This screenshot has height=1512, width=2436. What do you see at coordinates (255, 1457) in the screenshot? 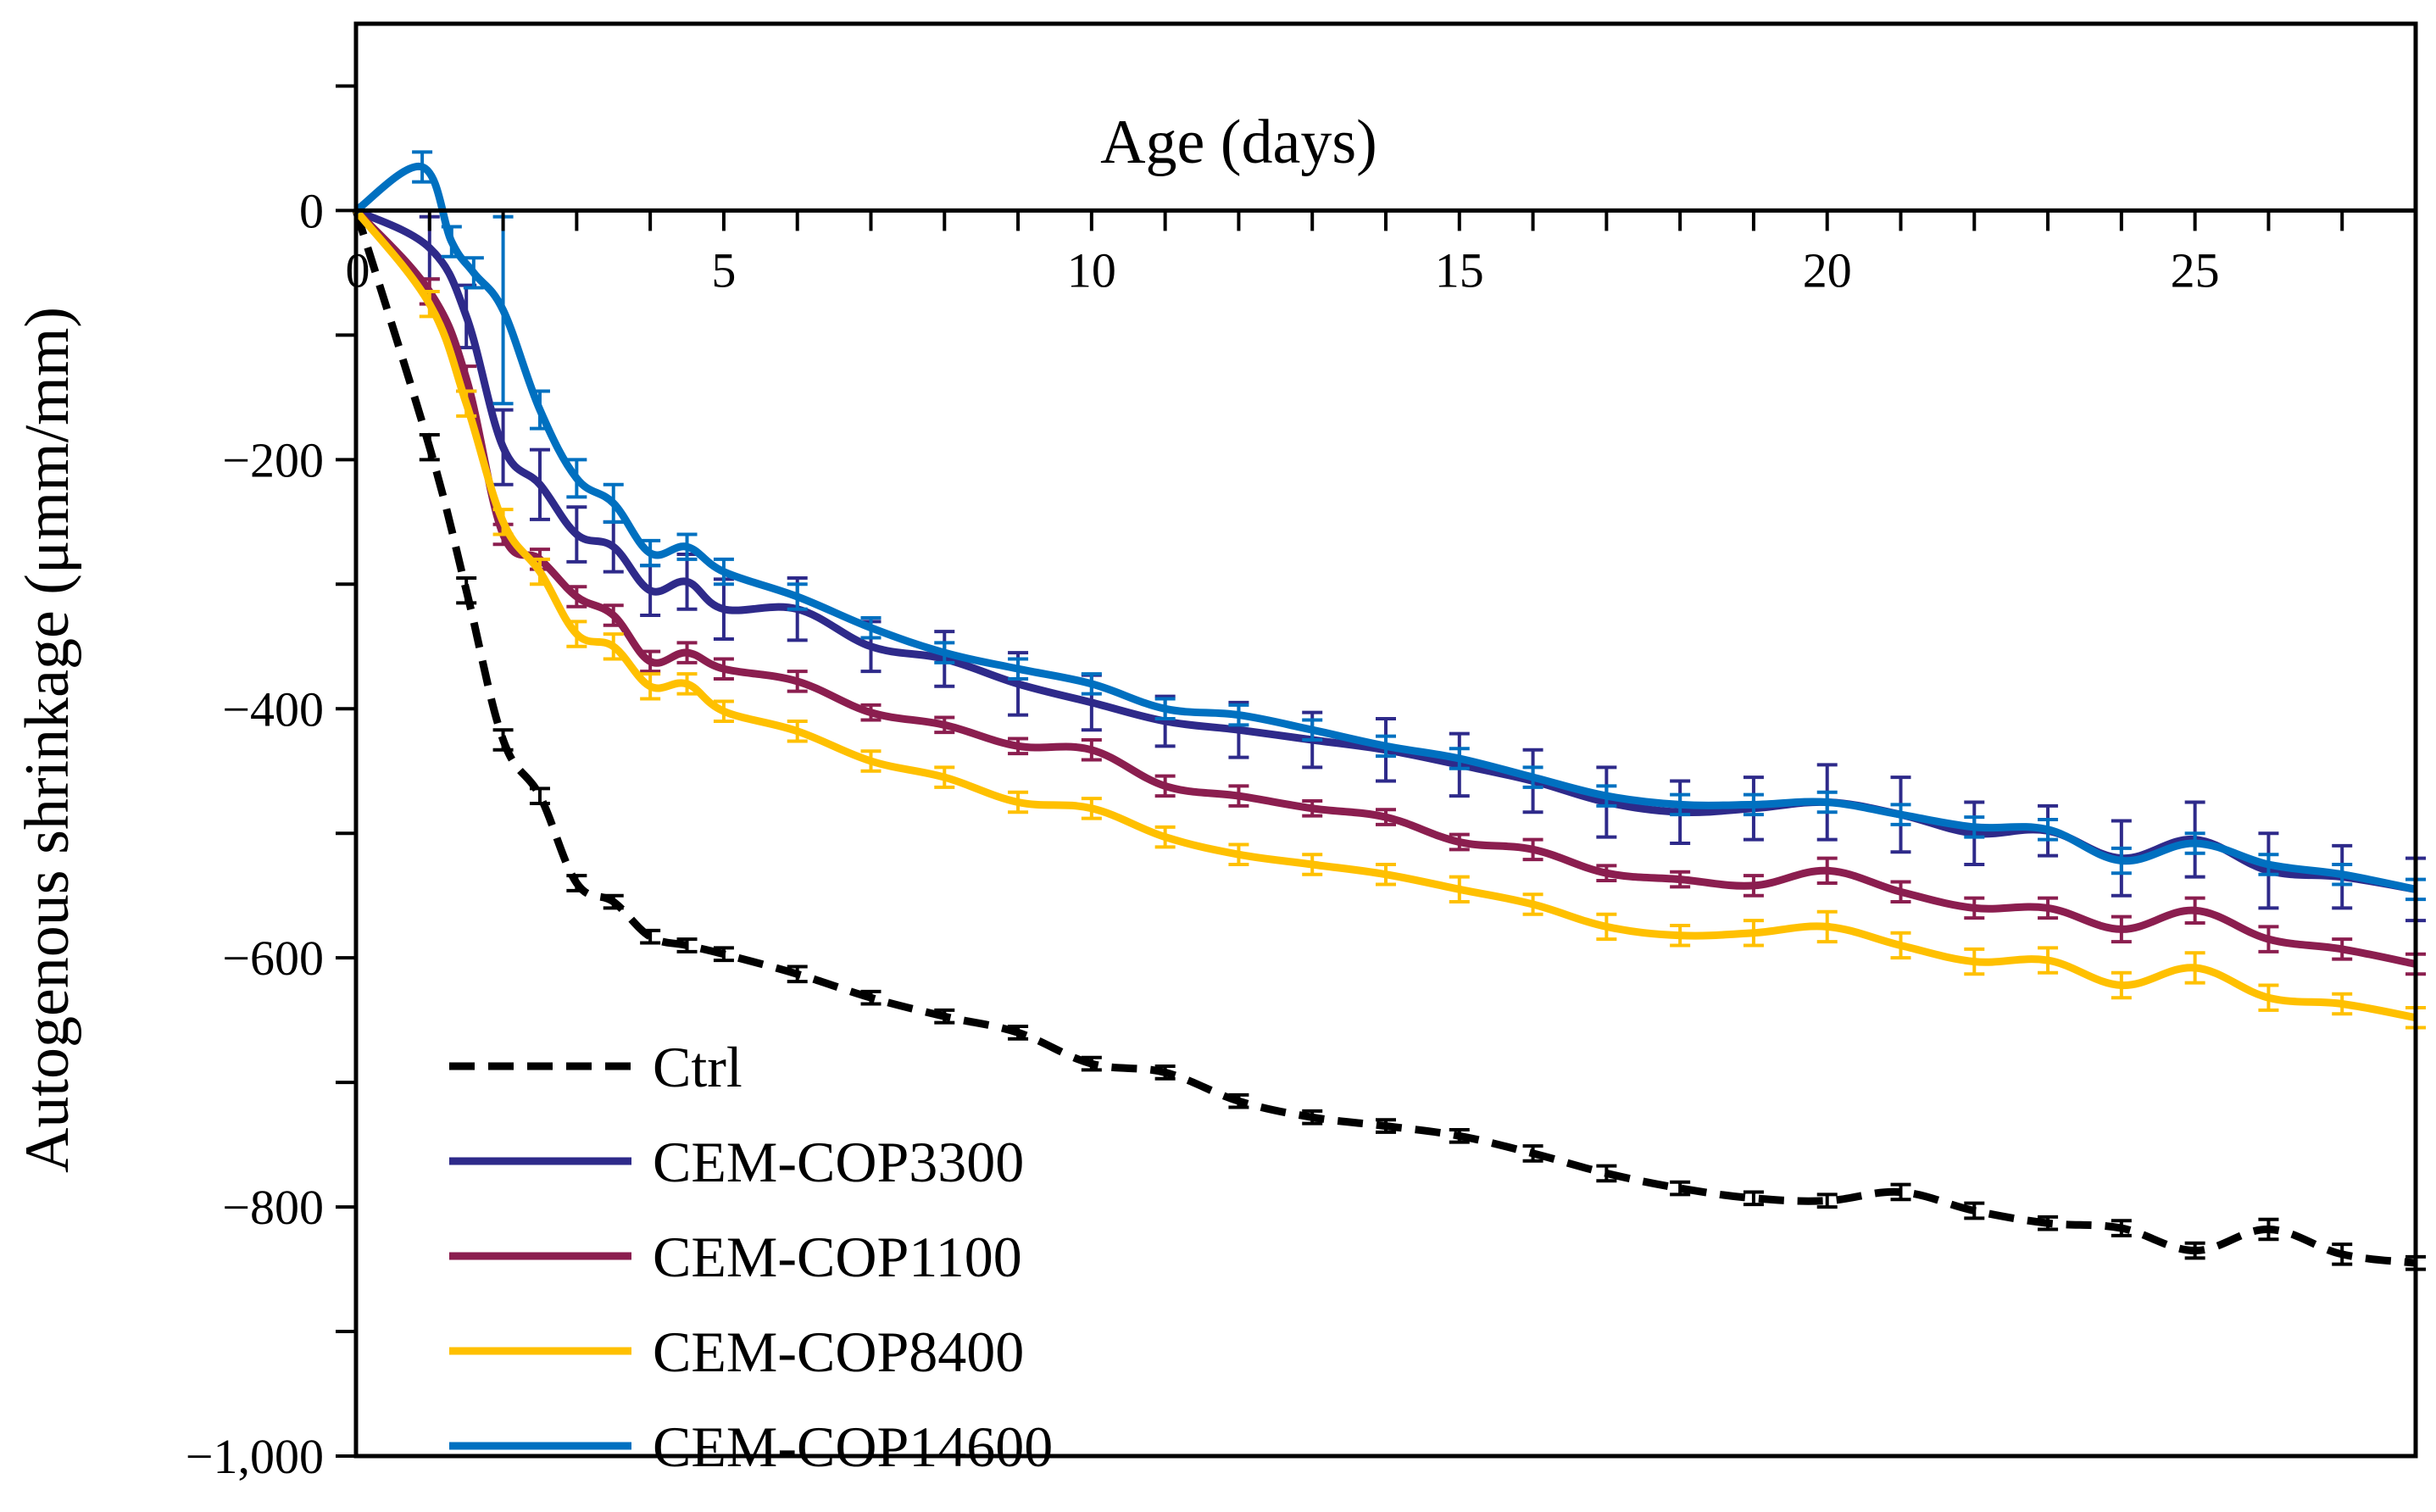
I see `y-tick-label: −1,000` at bounding box center [255, 1457].